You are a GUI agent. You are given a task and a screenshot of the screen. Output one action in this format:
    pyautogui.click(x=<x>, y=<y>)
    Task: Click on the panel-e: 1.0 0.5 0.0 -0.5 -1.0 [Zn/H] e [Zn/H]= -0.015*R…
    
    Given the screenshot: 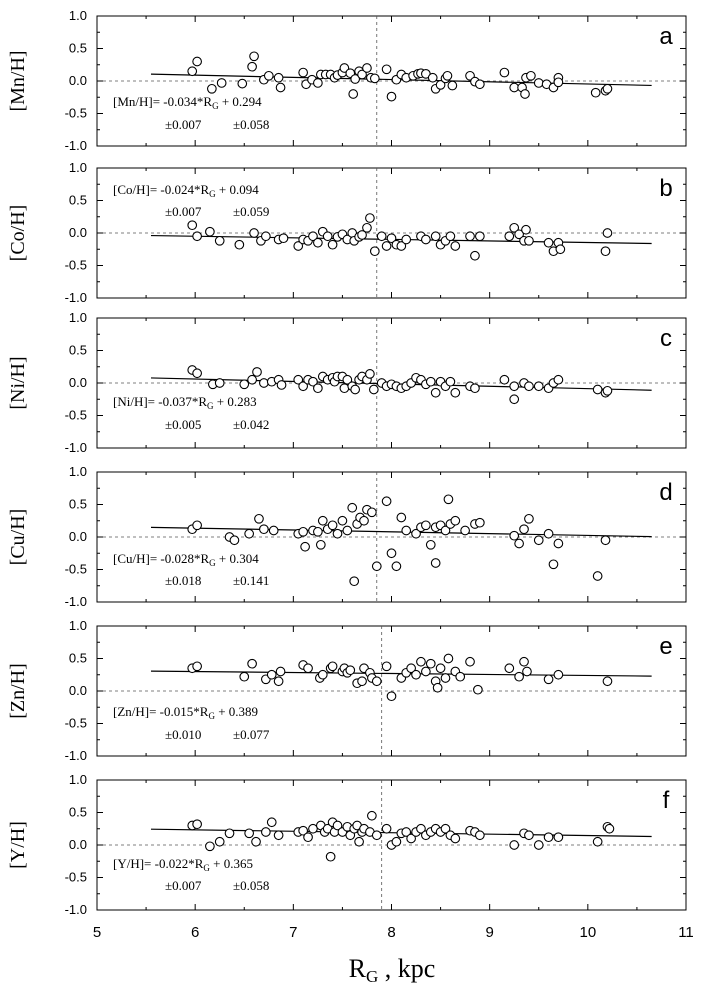 What is the action you would take?
    pyautogui.click(x=347, y=690)
    